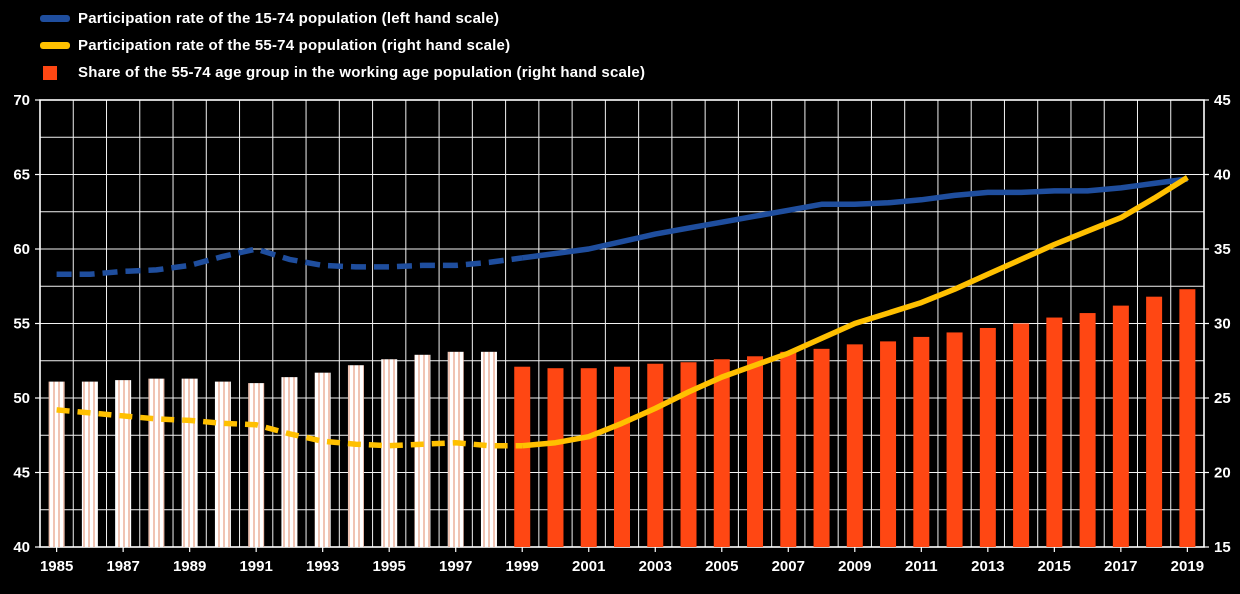 The width and height of the screenshot is (1240, 594). Describe the element at coordinates (721, 566) in the screenshot. I see `x-axis-tick-label: 2005` at that location.